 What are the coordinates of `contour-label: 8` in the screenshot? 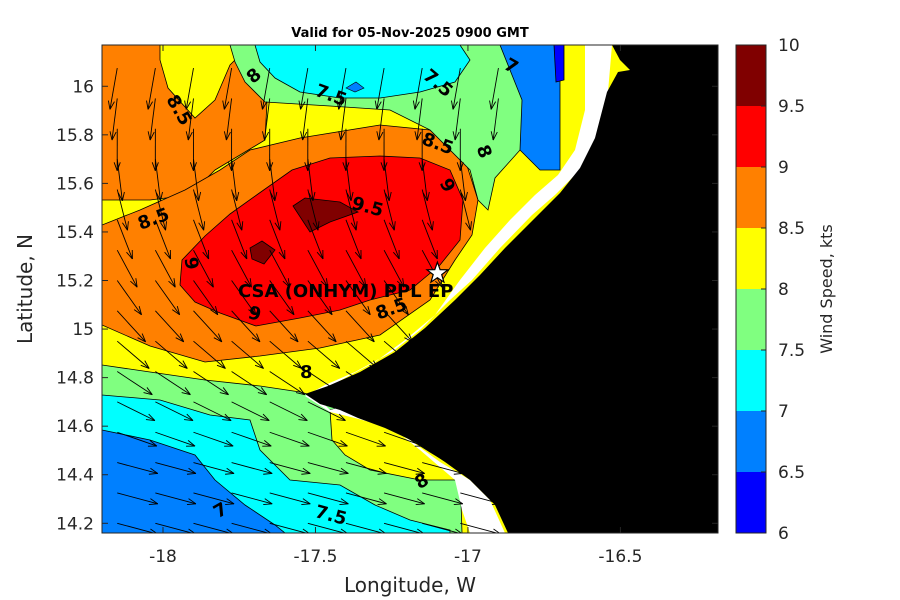 It's located at (306, 372).